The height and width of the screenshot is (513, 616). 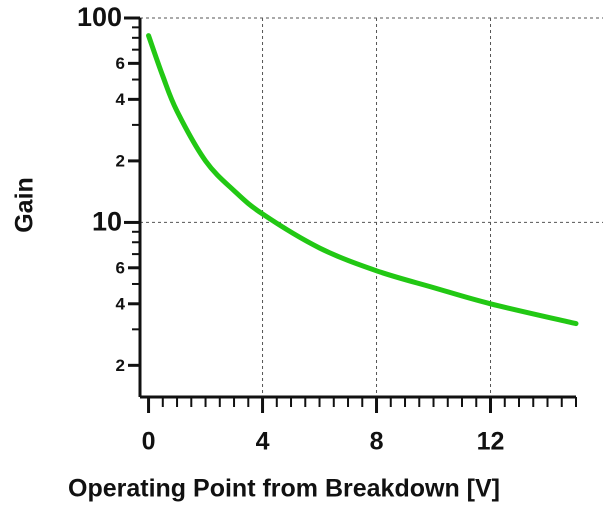 What do you see at coordinates (99, 17) in the screenshot?
I see `y-tick-label: 100` at bounding box center [99, 17].